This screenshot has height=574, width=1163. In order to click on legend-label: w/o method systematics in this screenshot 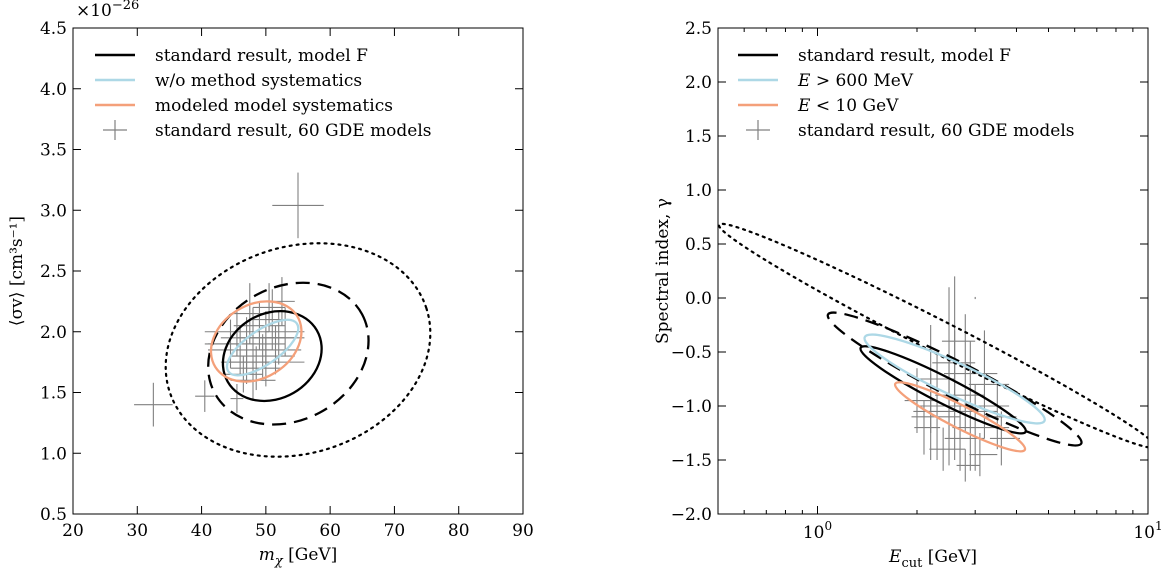, I will do `click(258, 81)`.